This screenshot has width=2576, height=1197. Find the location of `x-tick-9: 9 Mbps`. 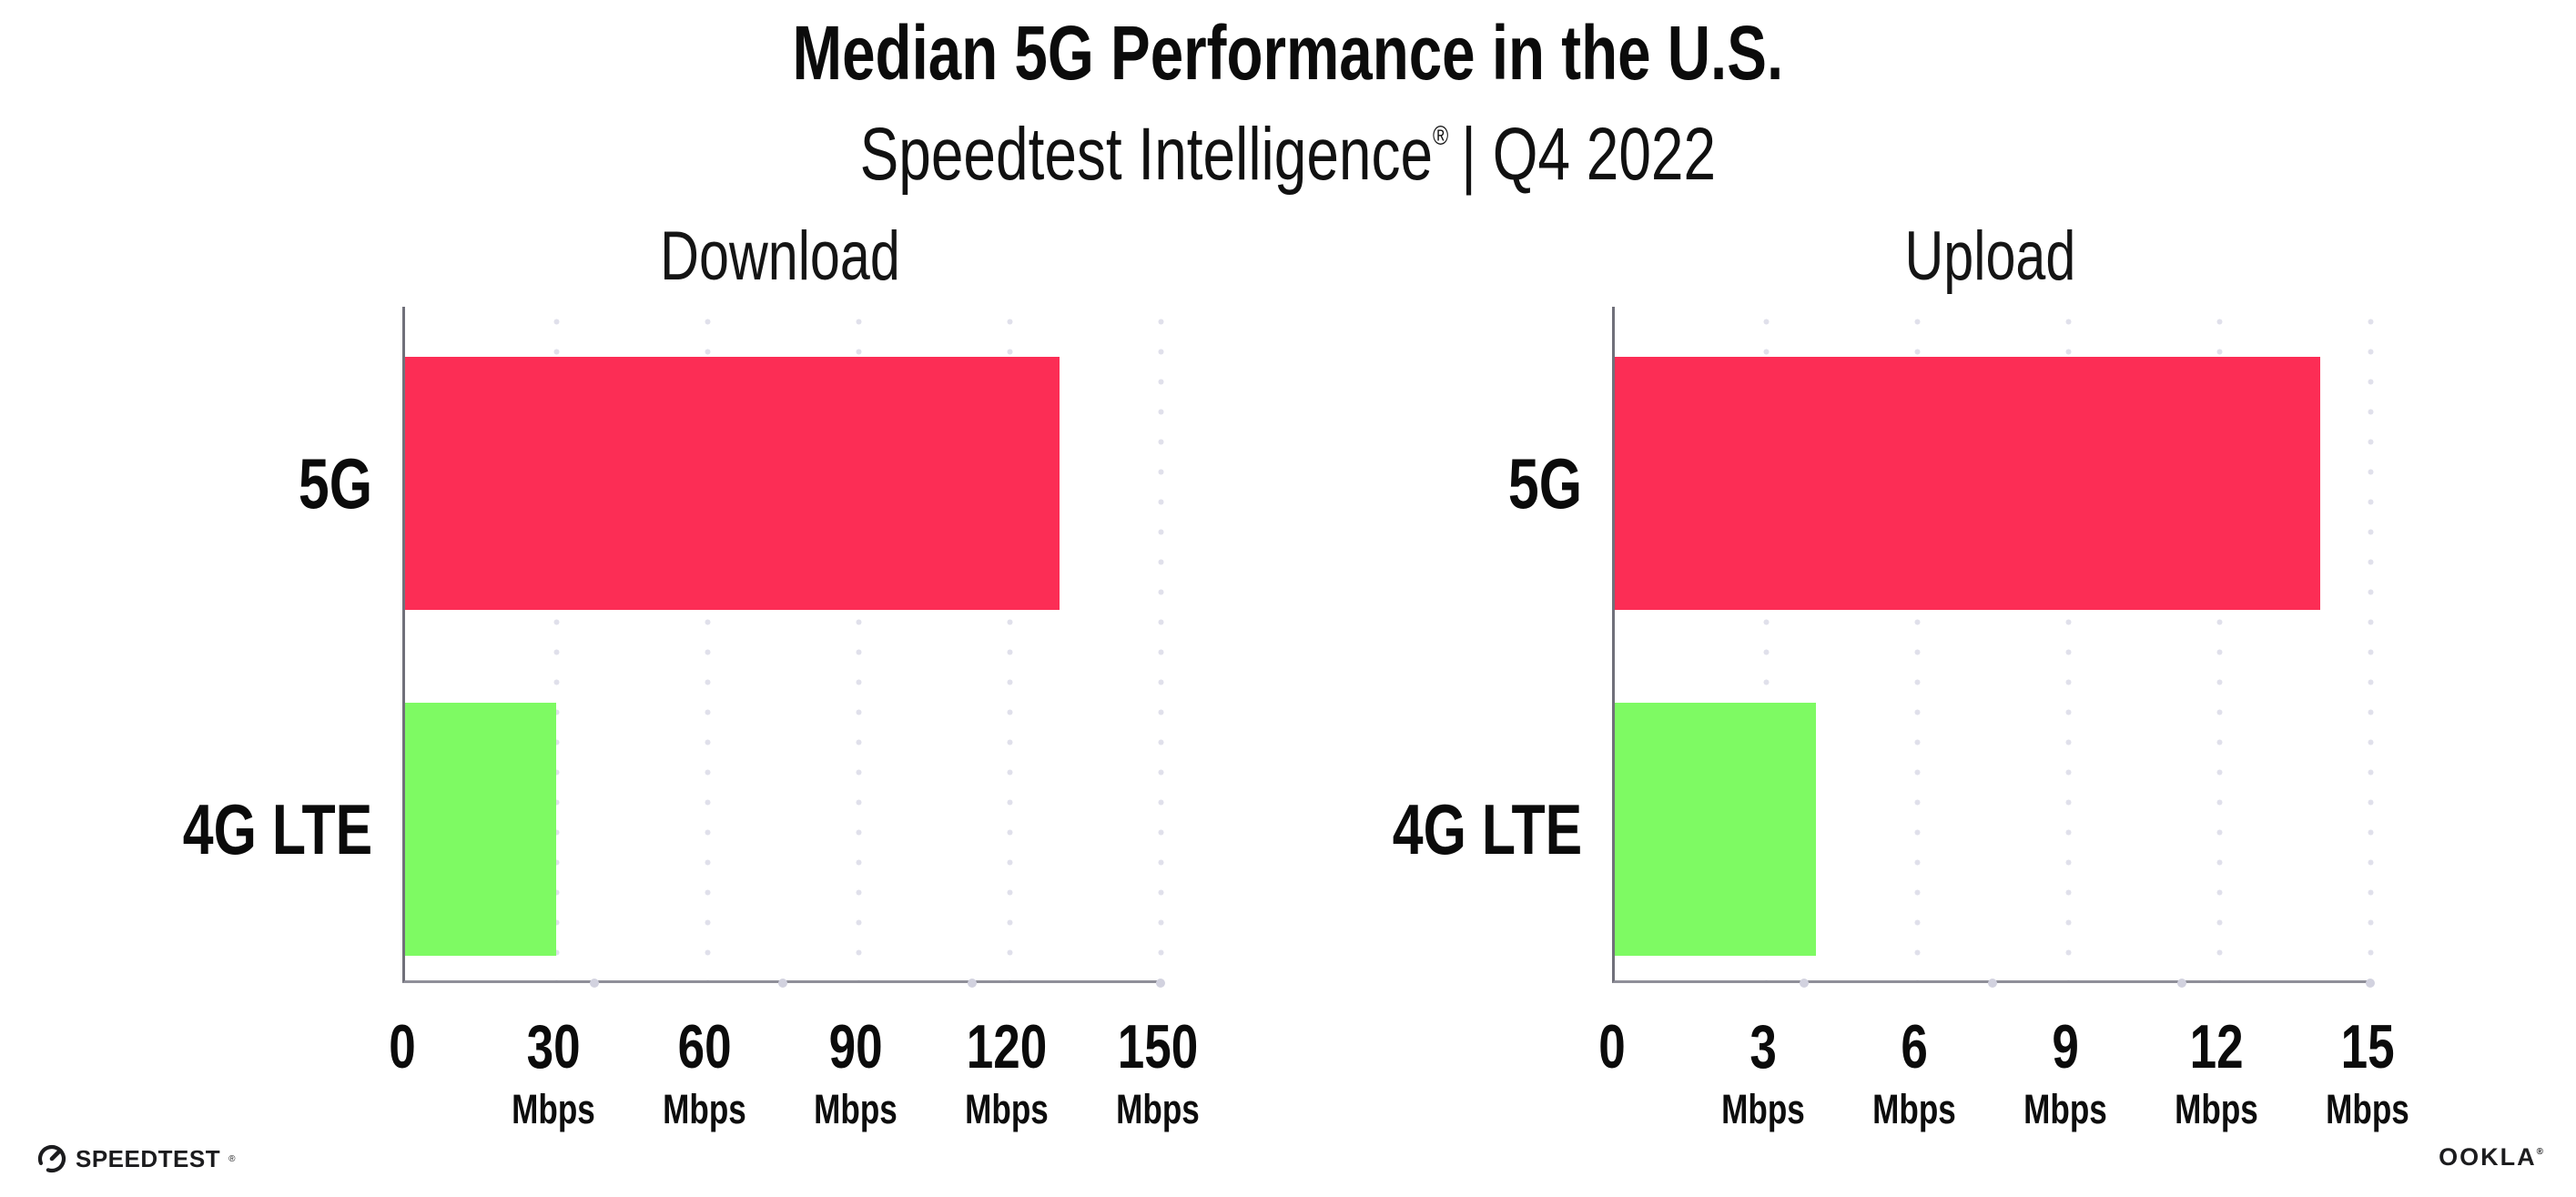

x-tick-9: 9 Mbps is located at coordinates (2065, 1073).